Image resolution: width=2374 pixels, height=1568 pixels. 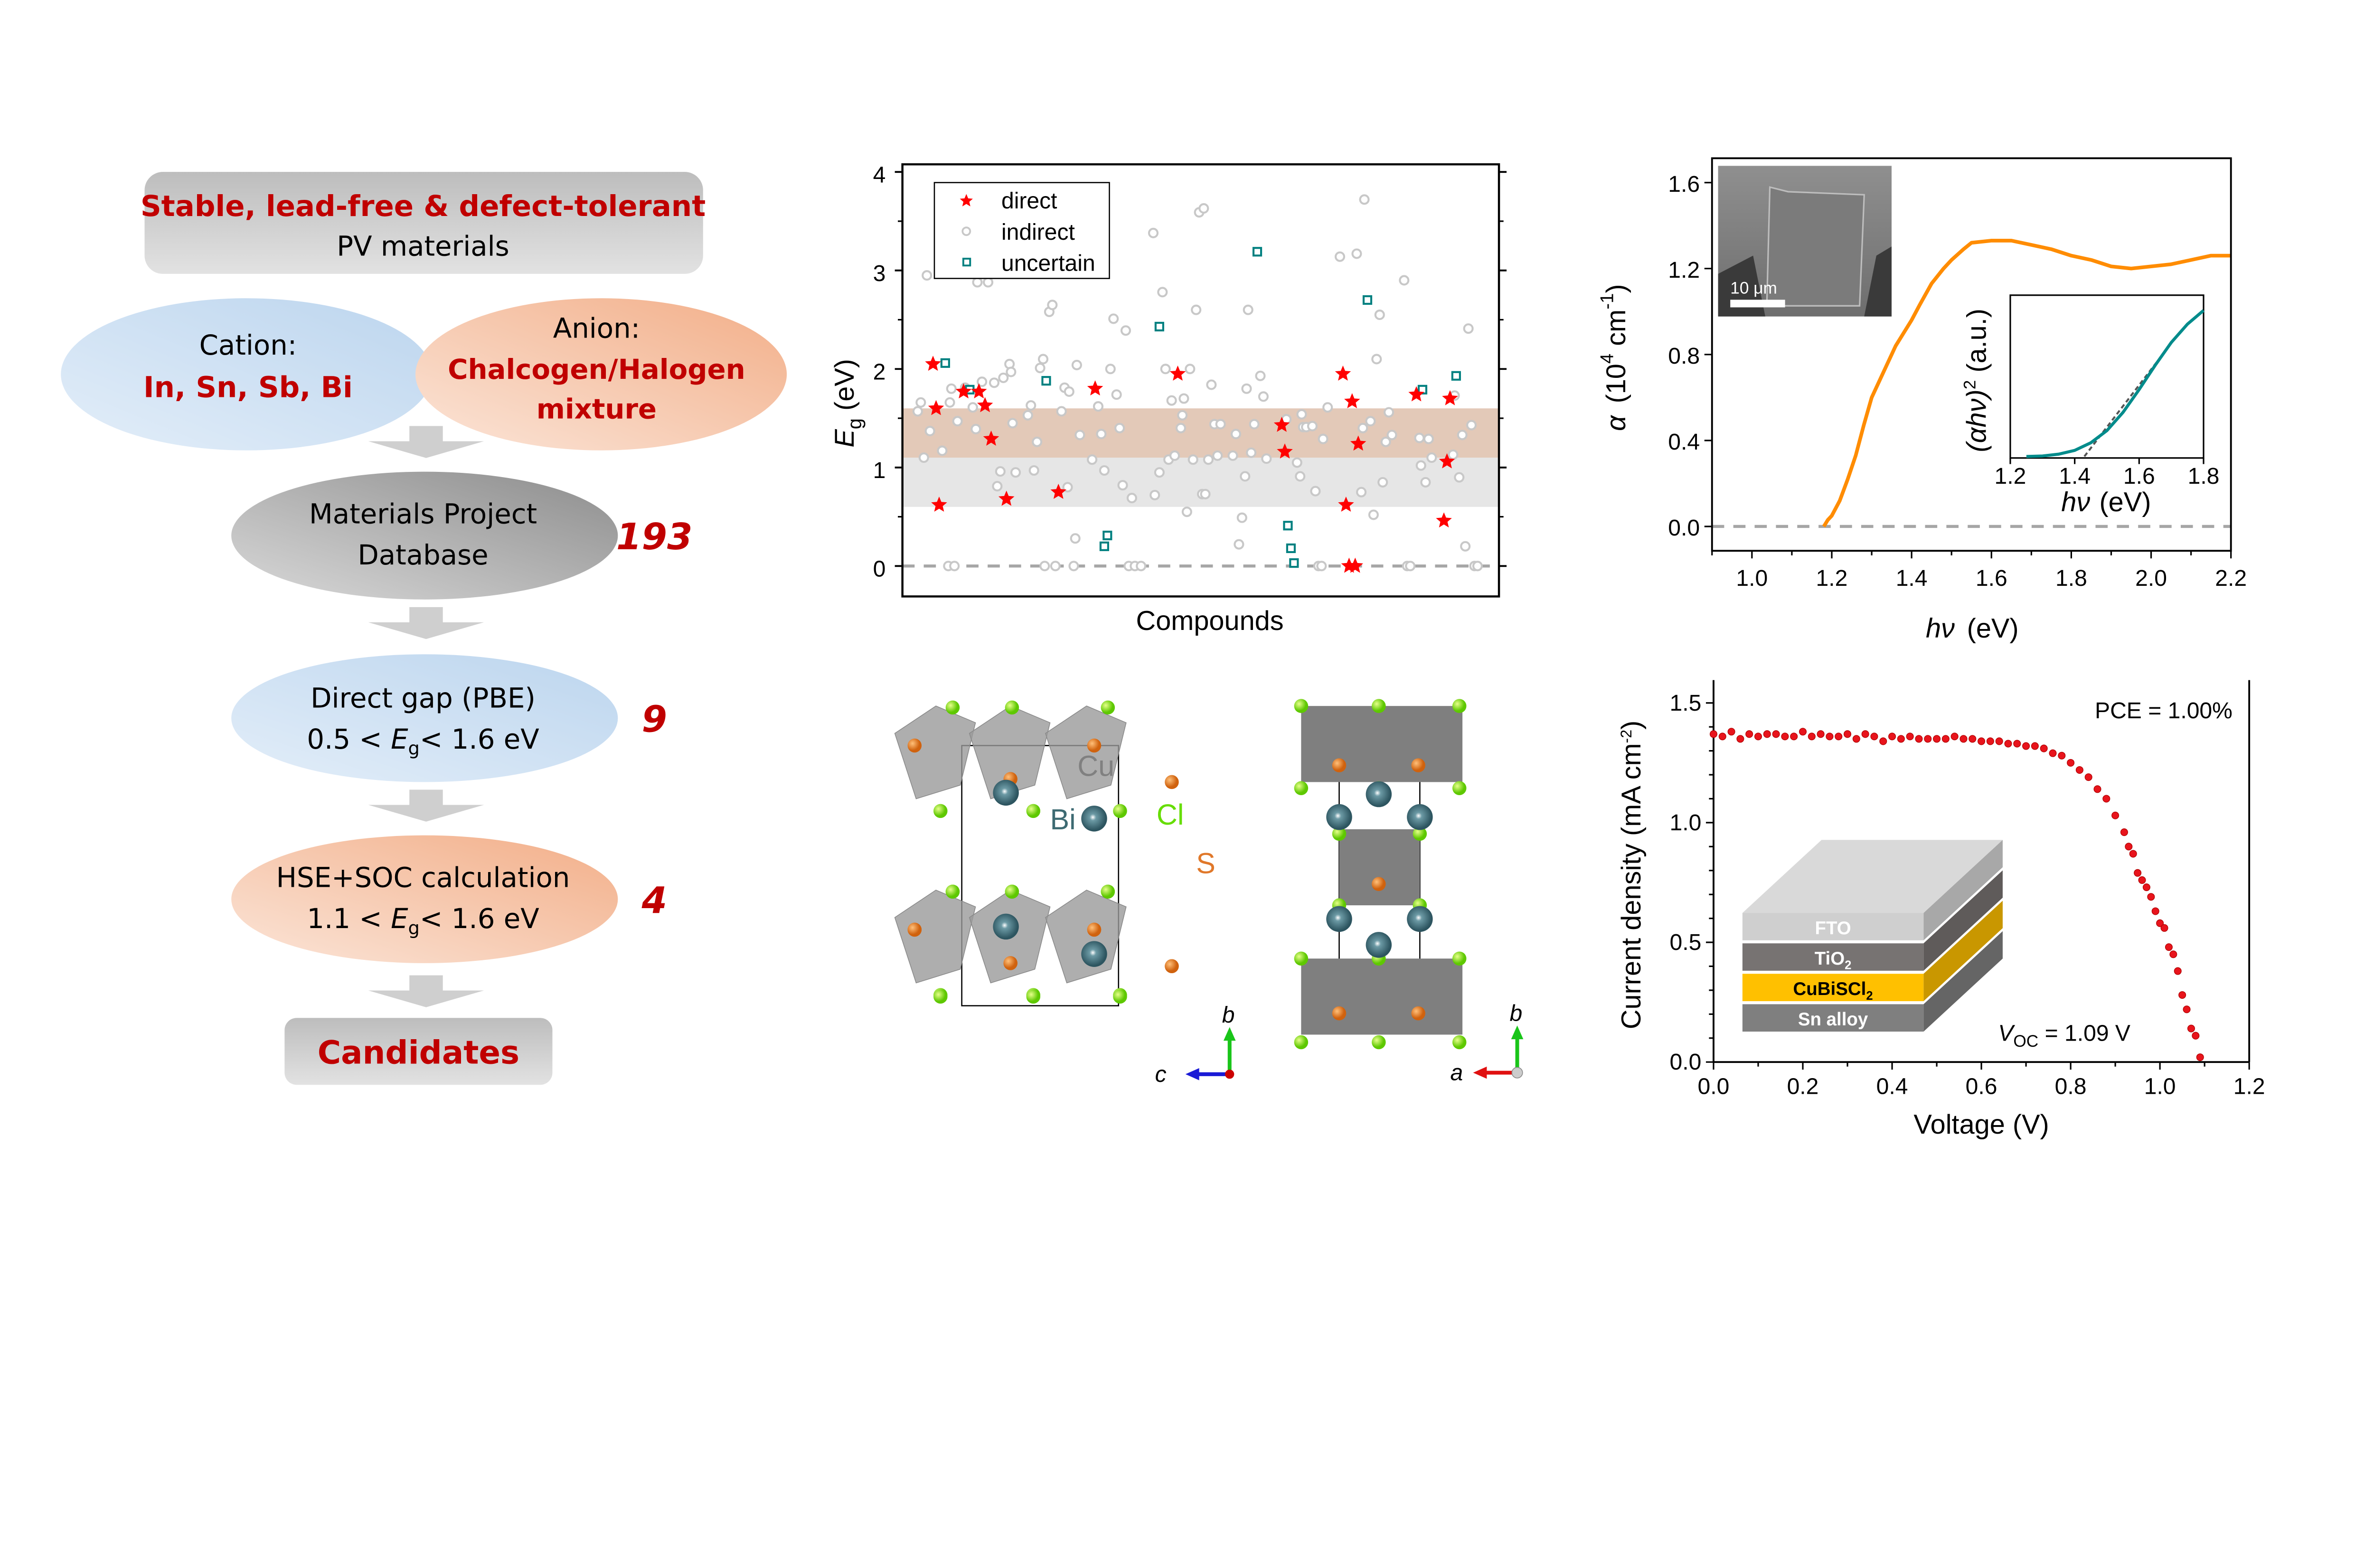 I want to click on inset-x-tick-label: 1.4, so click(x=2075, y=476).